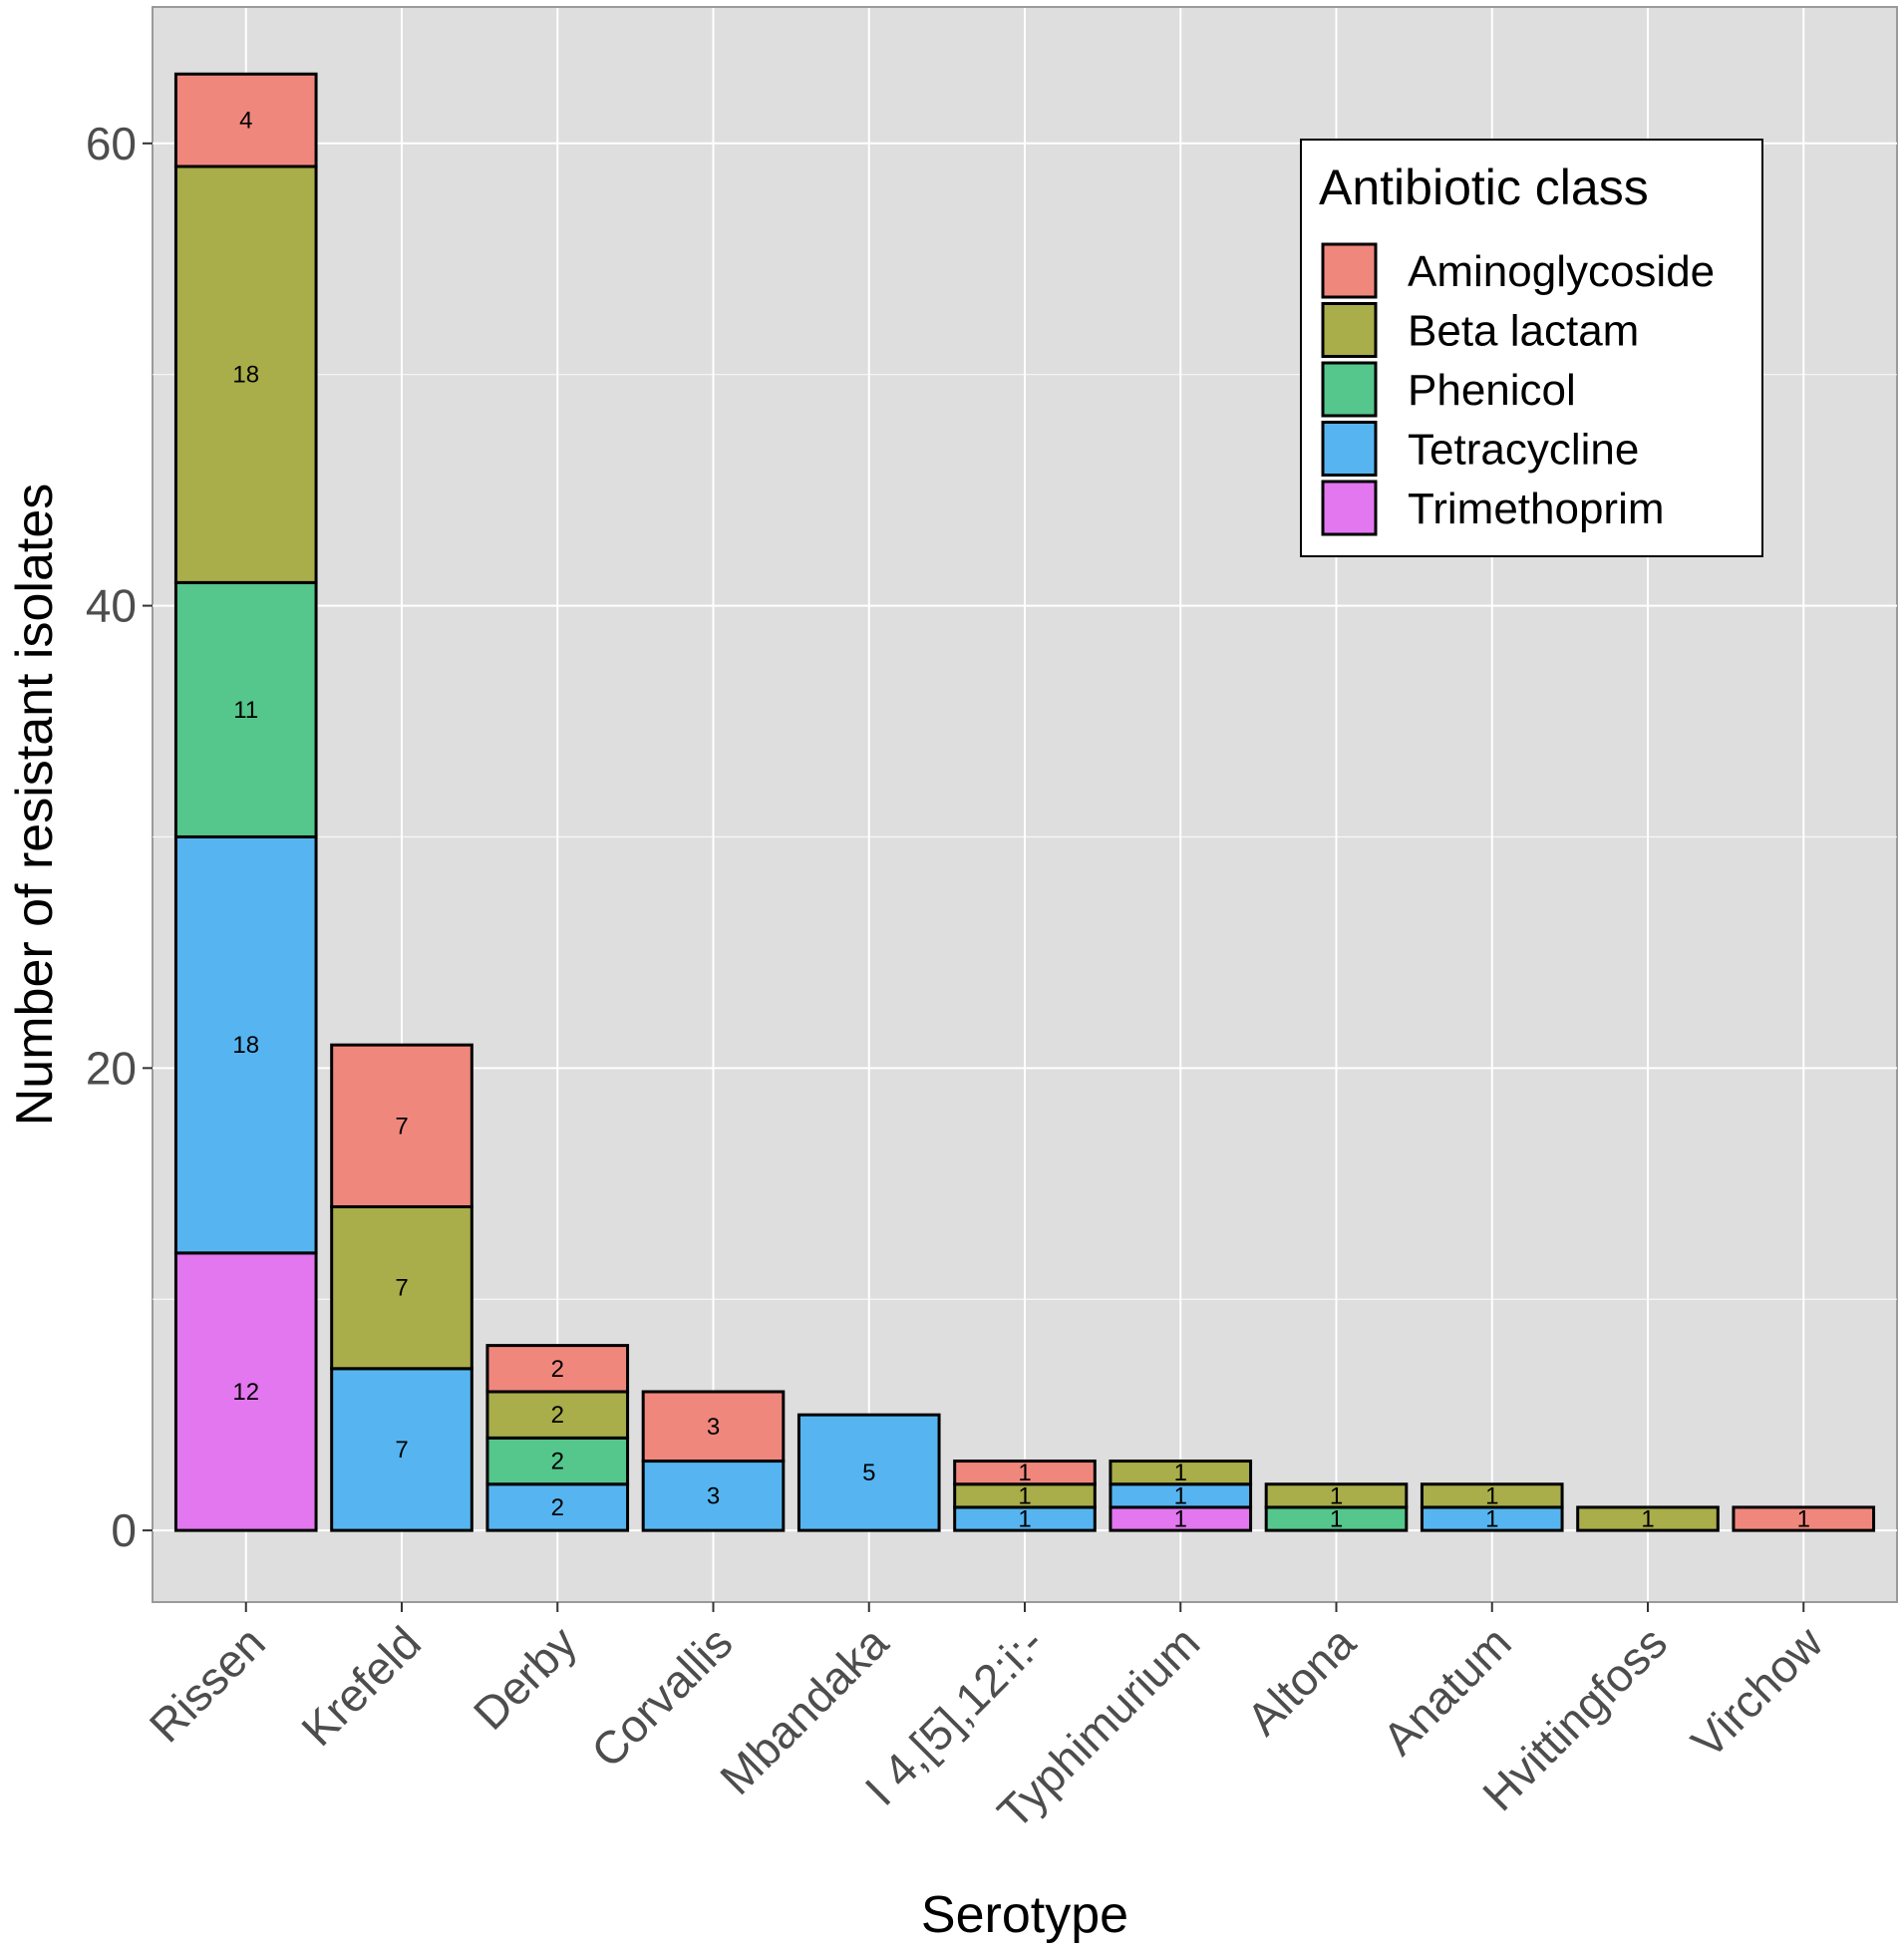 Image resolution: width=1904 pixels, height=1953 pixels. Describe the element at coordinates (119, 837) in the screenshot. I see `y-axis: 0 20 40 60` at that location.